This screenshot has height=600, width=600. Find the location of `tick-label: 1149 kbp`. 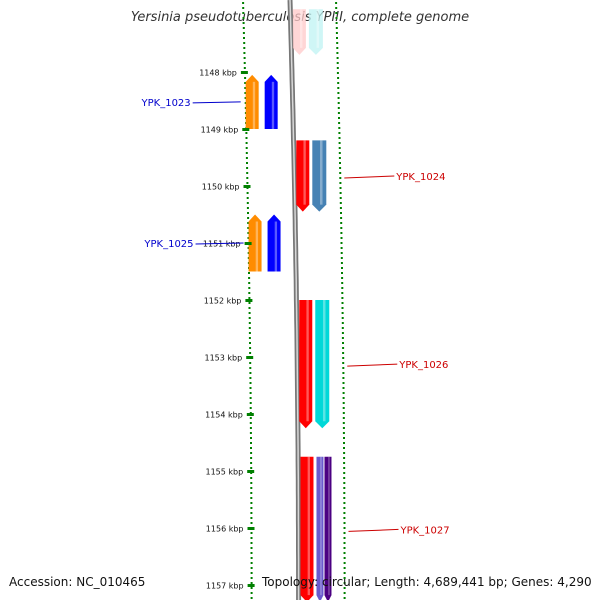

tick-label: 1149 kbp is located at coordinates (220, 130).